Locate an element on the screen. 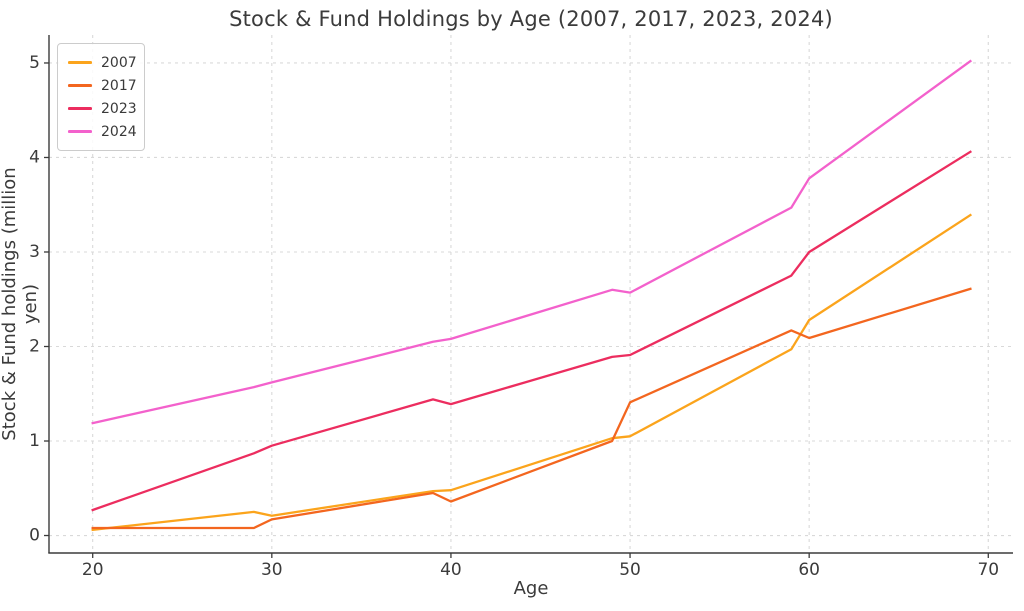 This screenshot has height=611, width=1024. legend-label: 2017 is located at coordinates (119, 85).